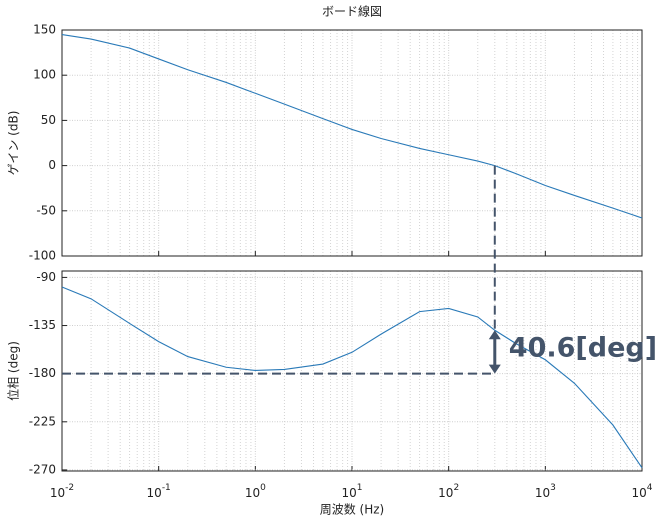 This screenshot has height=522, width=670. I want to click on tick-exponent: 4, so click(650, 488).